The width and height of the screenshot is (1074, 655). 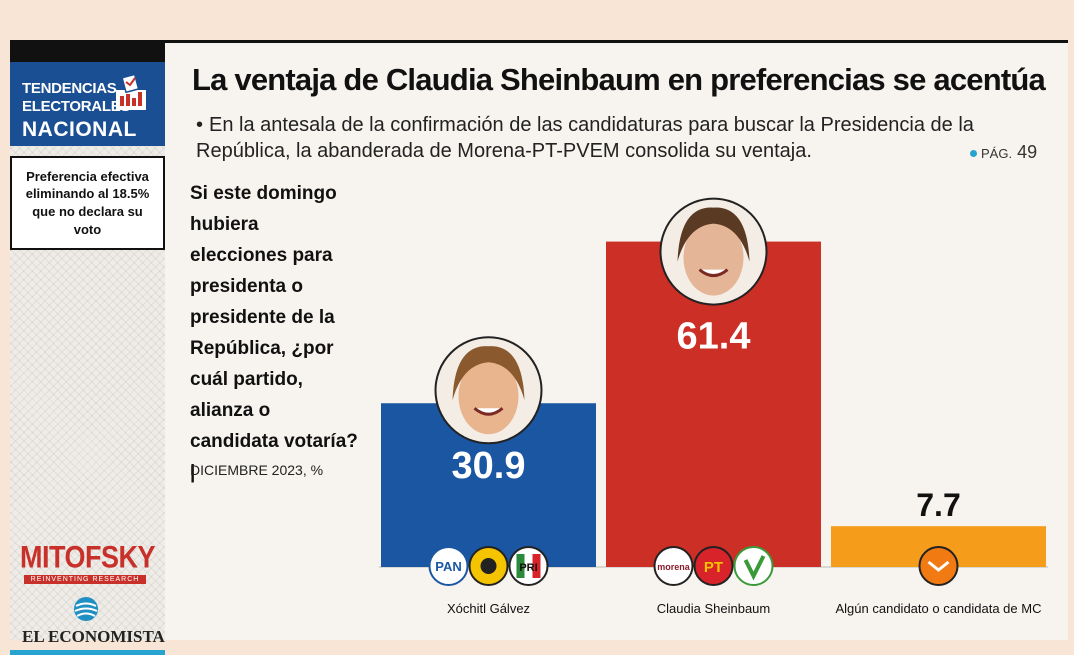 I want to click on eagle-icon, so click(x=938, y=566).